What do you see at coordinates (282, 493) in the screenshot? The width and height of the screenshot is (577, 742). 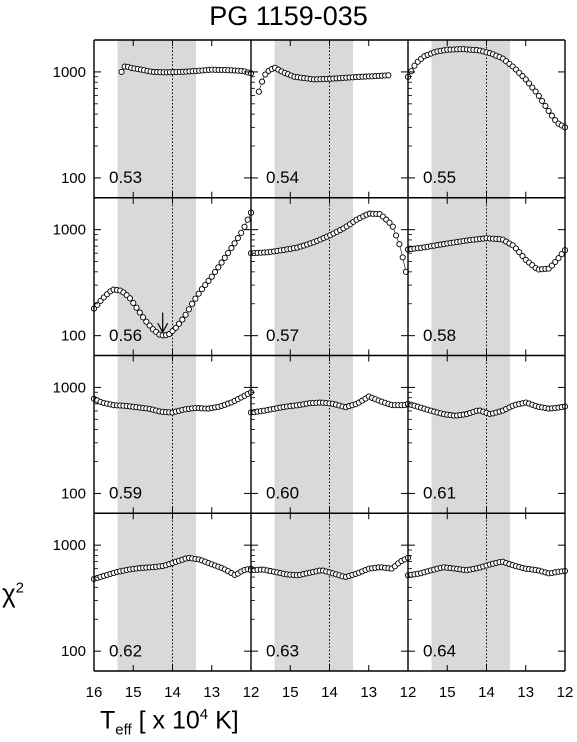 I see `panel-label: 0.60` at bounding box center [282, 493].